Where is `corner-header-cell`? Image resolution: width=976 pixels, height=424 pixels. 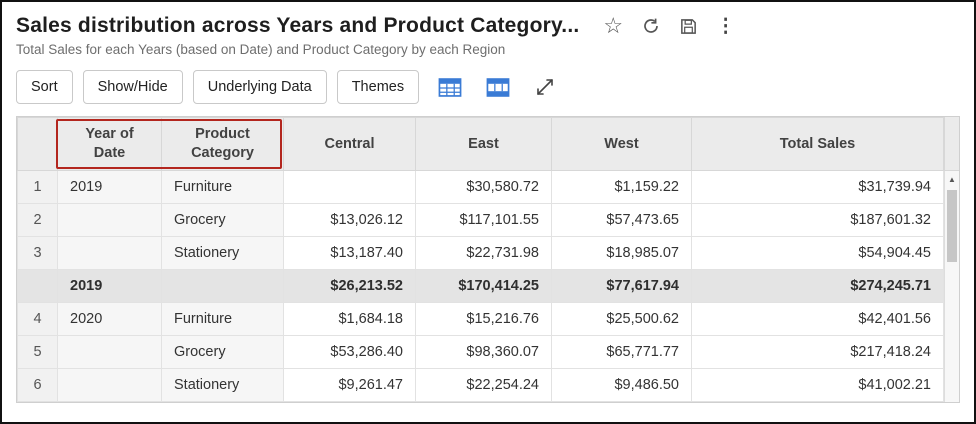 corner-header-cell is located at coordinates (37, 144).